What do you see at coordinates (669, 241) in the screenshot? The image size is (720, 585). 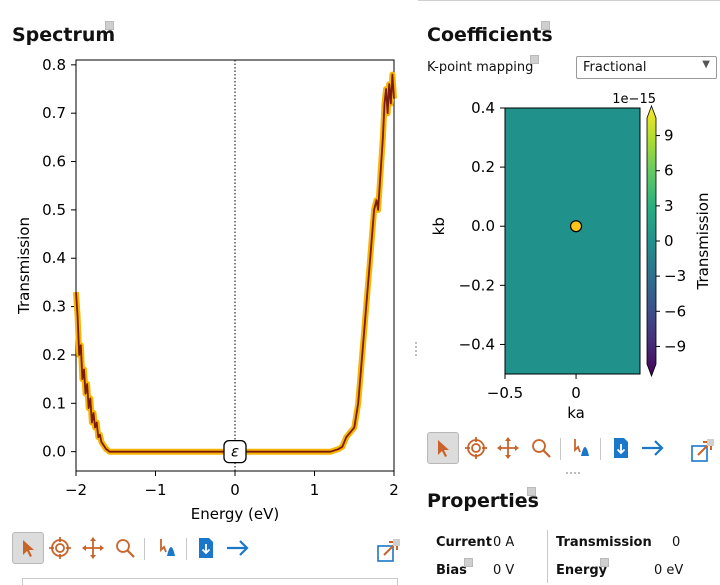 I see `colorbar-tick-label: 0` at bounding box center [669, 241].